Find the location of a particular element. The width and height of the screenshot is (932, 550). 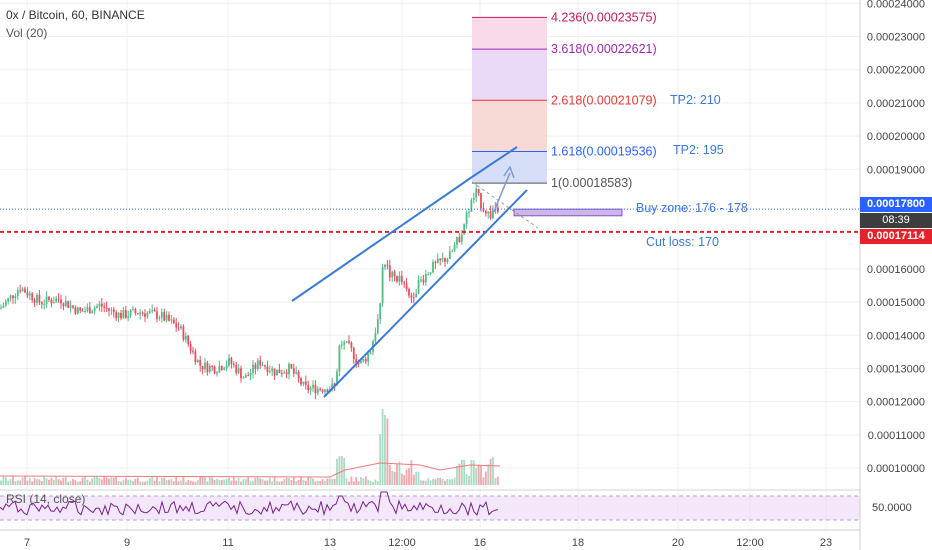

symbol-title: 0x / Bitcoin, 60, BINANCE is located at coordinates (75, 15).